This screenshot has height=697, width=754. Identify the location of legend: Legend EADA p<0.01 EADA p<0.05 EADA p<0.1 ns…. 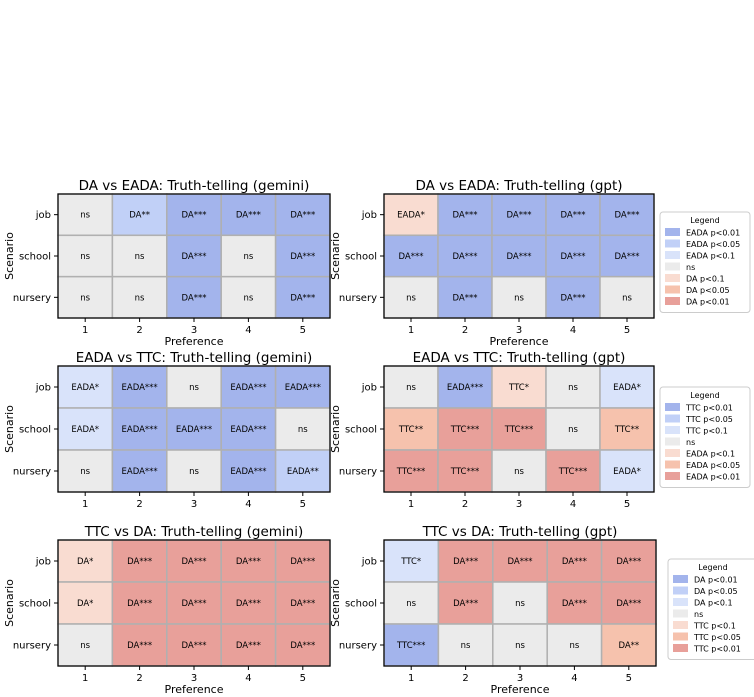
(705, 262).